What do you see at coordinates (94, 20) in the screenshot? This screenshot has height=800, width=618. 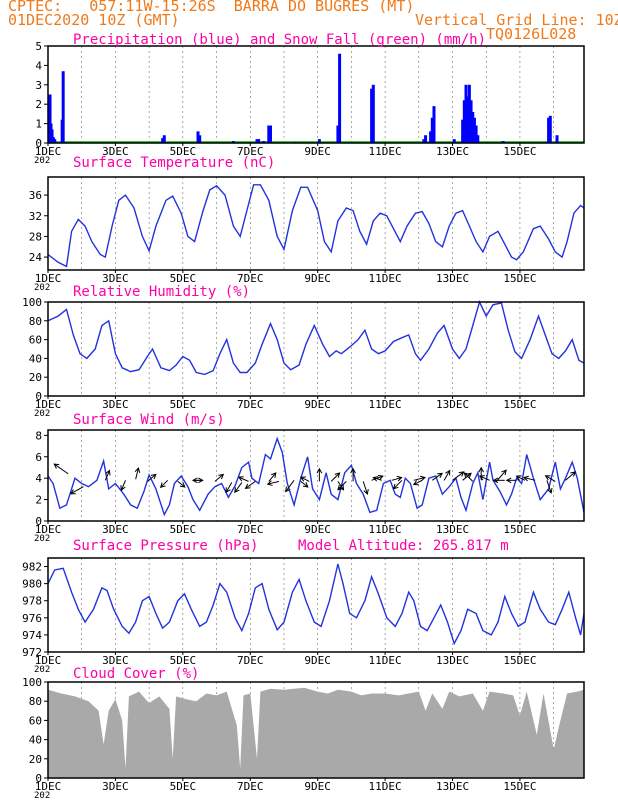 I see `header-datetime: 01DEC2020 10Z (GMT)` at bounding box center [94, 20].